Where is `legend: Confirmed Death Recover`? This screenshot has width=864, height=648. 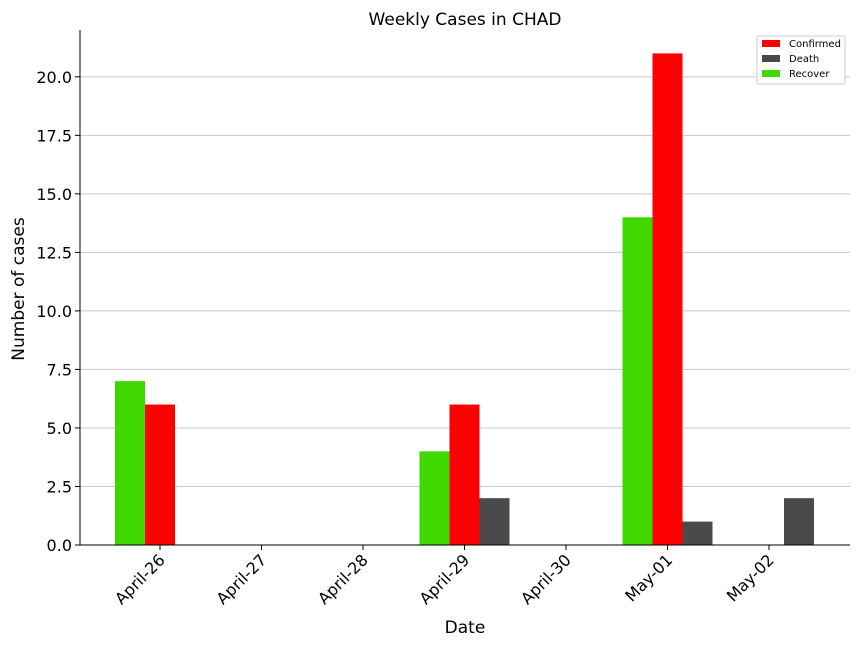
legend: Confirmed Death Recover is located at coordinates (801, 60).